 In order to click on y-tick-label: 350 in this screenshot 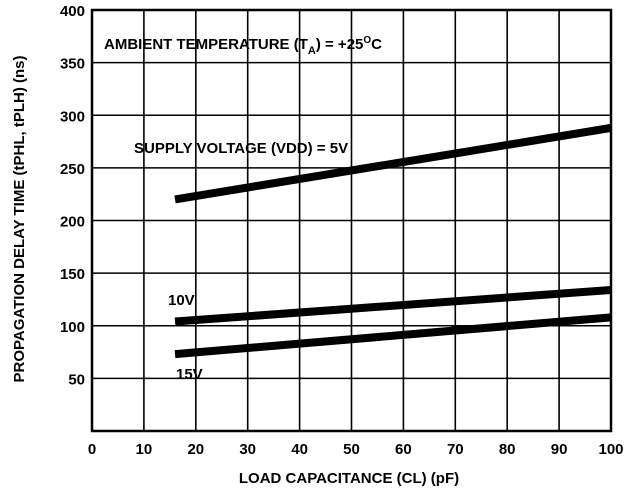, I will do `click(72, 64)`.